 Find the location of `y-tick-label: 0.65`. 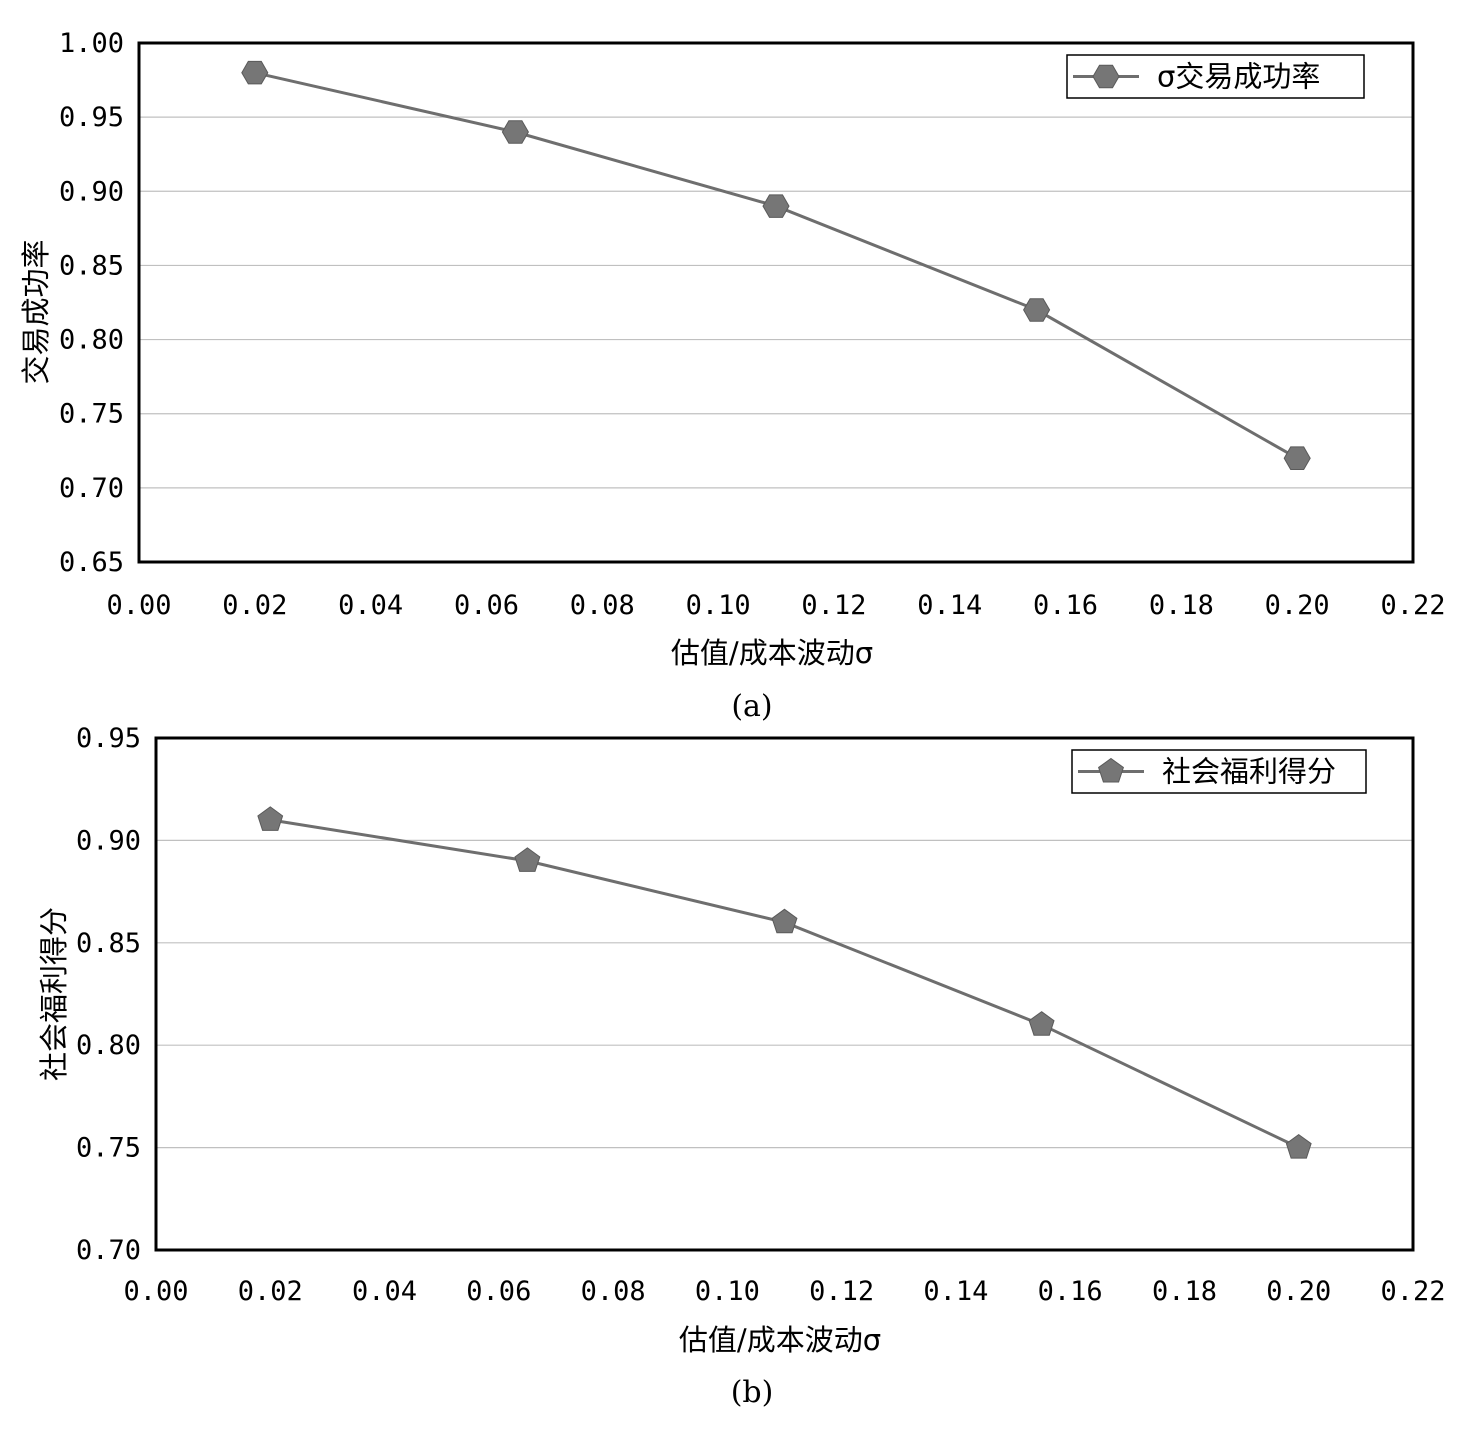

y-tick-label: 0.65 is located at coordinates (91, 562).